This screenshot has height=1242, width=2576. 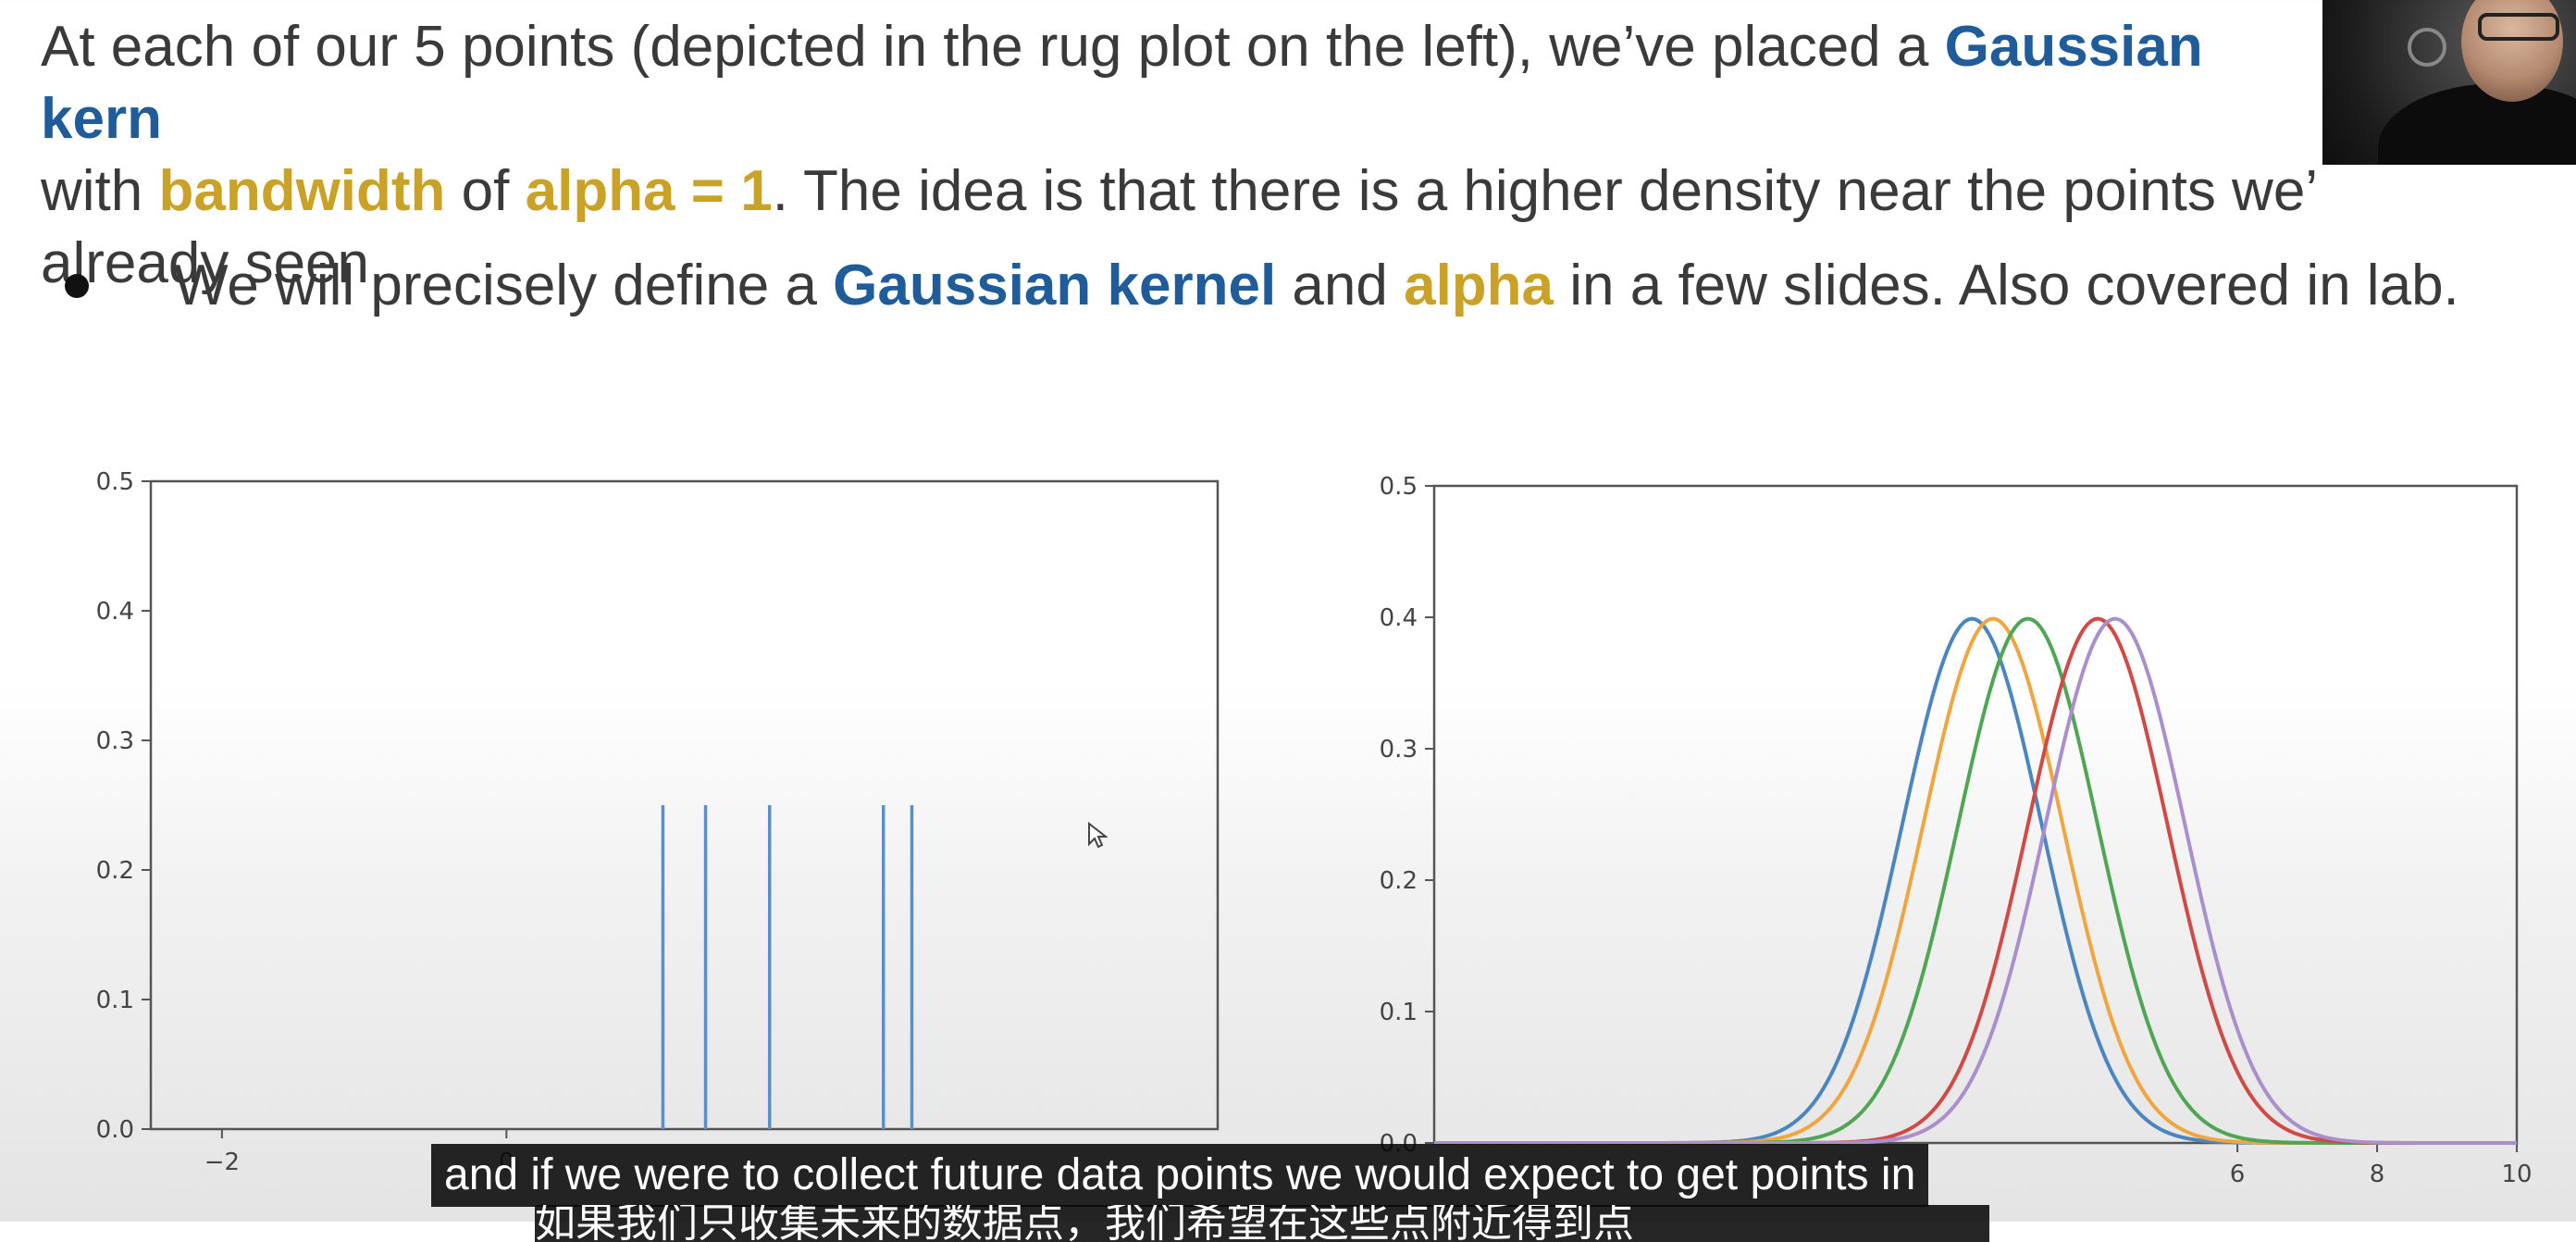 I want to click on para-text-2: with, so click(x=100, y=191).